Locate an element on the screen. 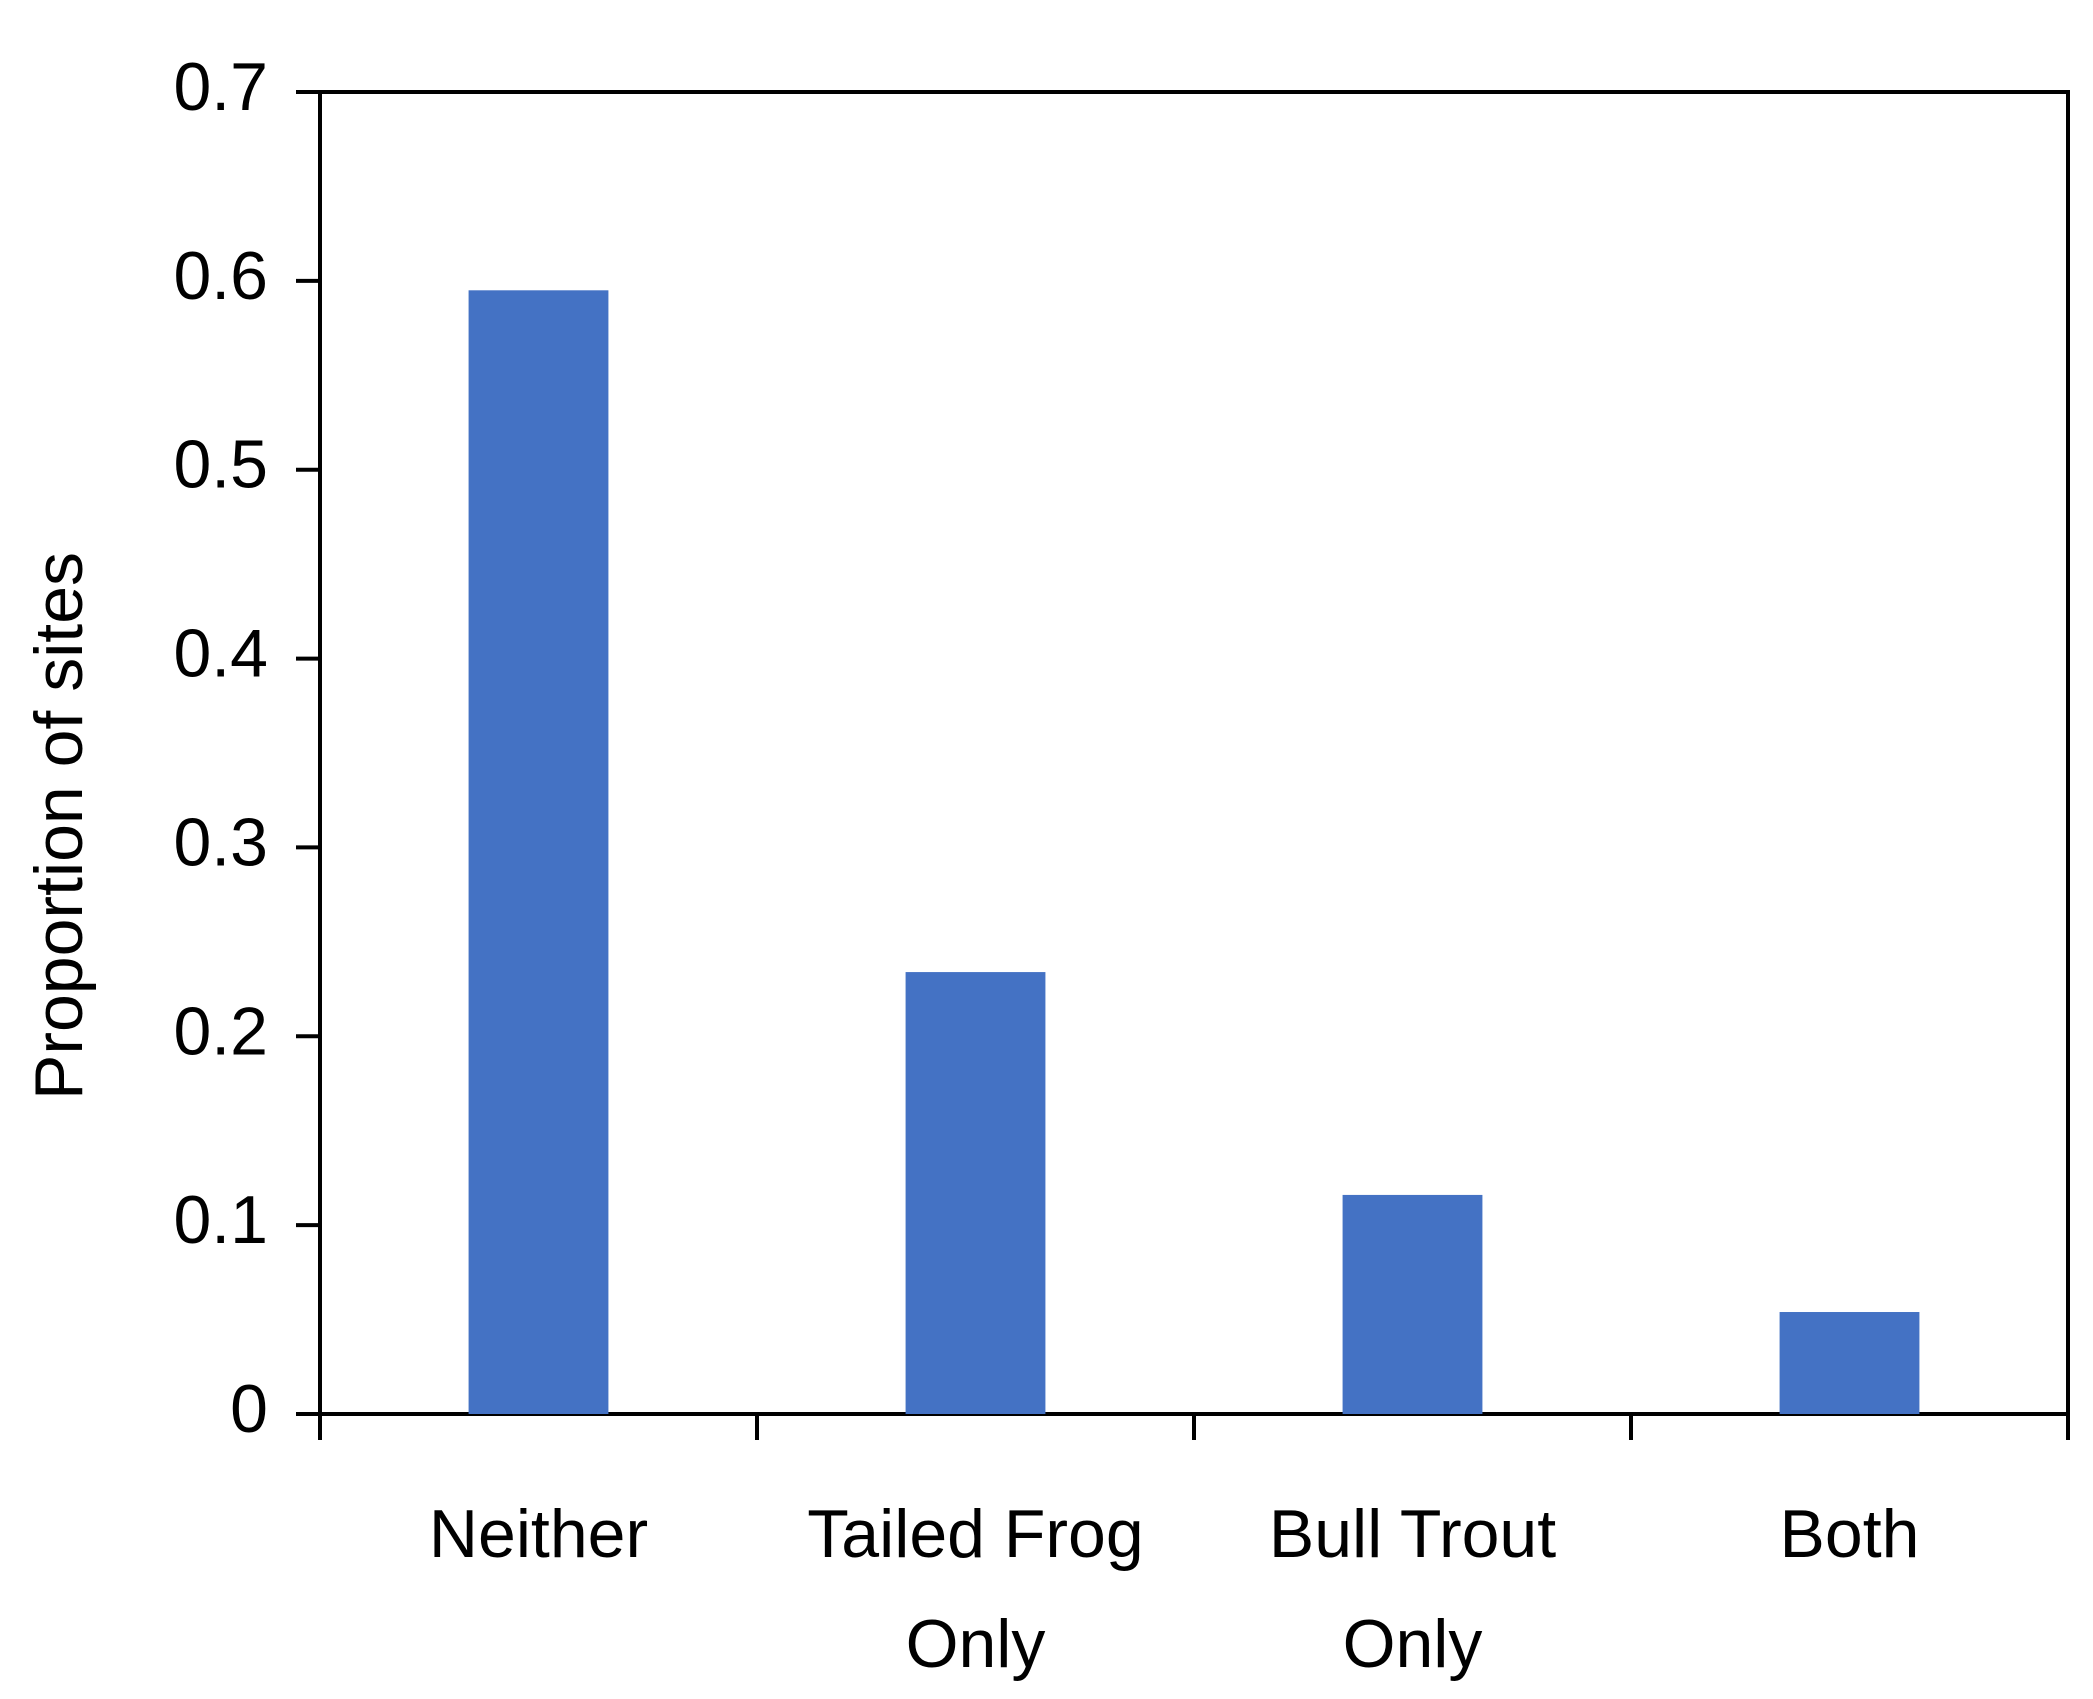 The height and width of the screenshot is (1699, 2093). y-tick-label: 0.1 is located at coordinates (220, 1220).